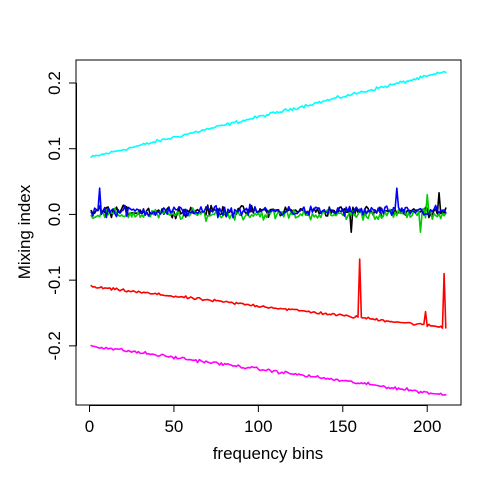  What do you see at coordinates (343, 426) in the screenshot?
I see `x-tick-label: 150` at bounding box center [343, 426].